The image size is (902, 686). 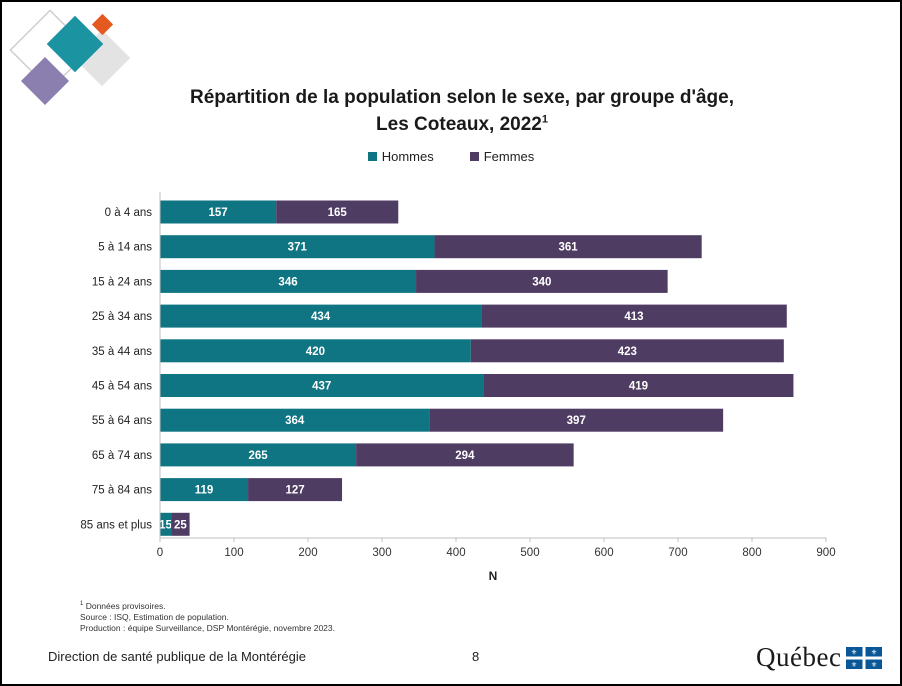 I want to click on data-label-hommes-55-a-64-ans: 364, so click(x=295, y=421).